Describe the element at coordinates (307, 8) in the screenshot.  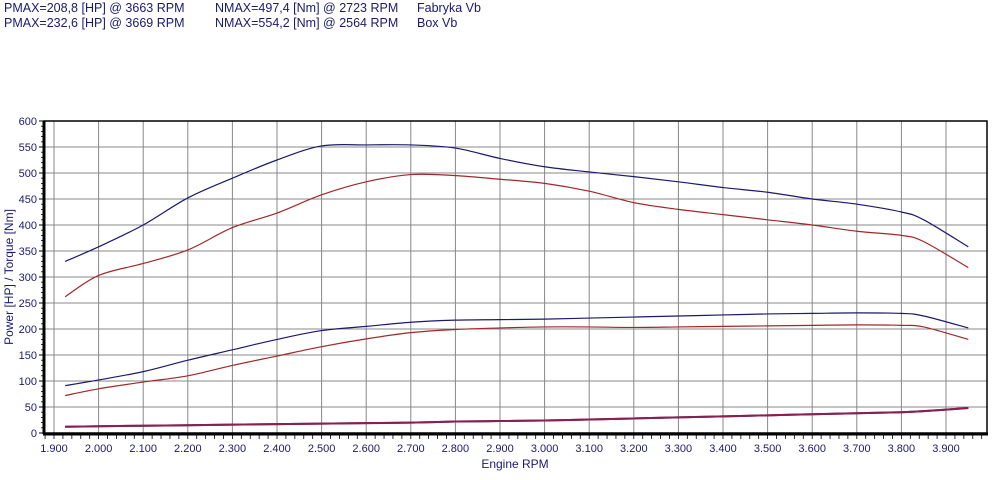
I see `nmax-factory: NMAX=497,4 [Nm] @ 2723 RPM` at that location.